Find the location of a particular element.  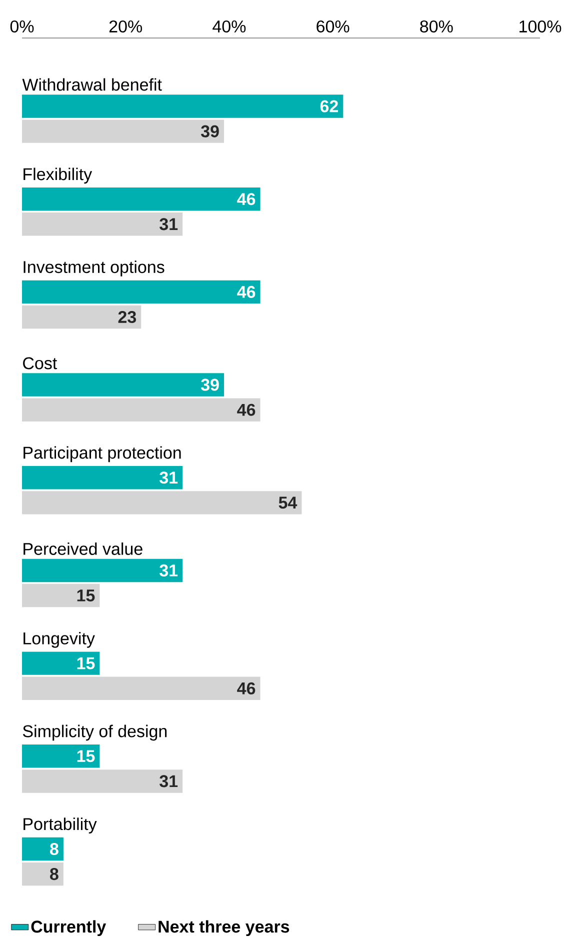

y-tick-label: Longevity is located at coordinates (59, 640).